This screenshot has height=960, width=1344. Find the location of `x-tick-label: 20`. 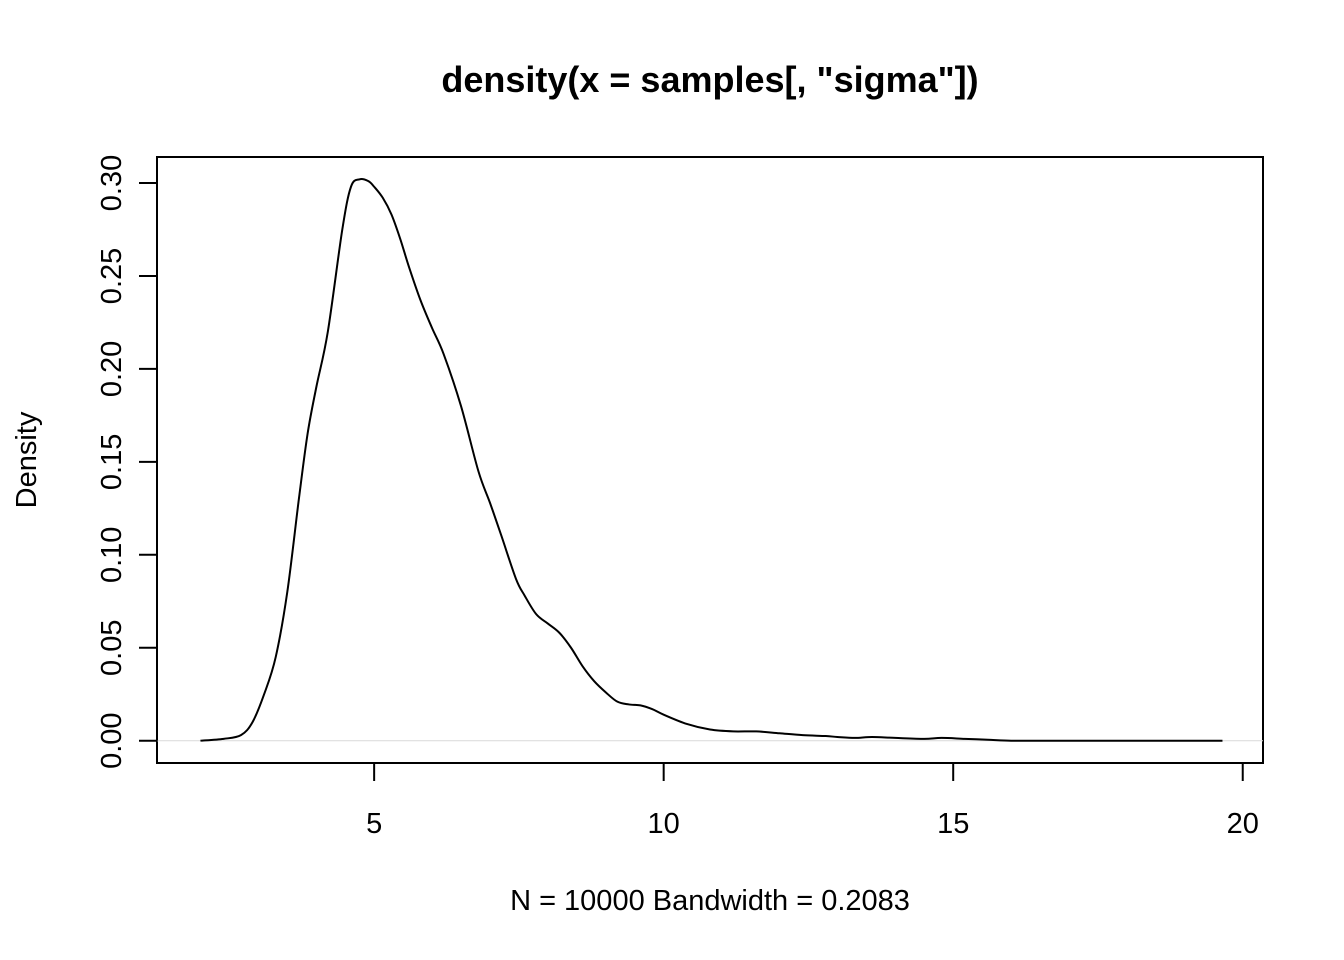

x-tick-label: 20 is located at coordinates (1243, 824).